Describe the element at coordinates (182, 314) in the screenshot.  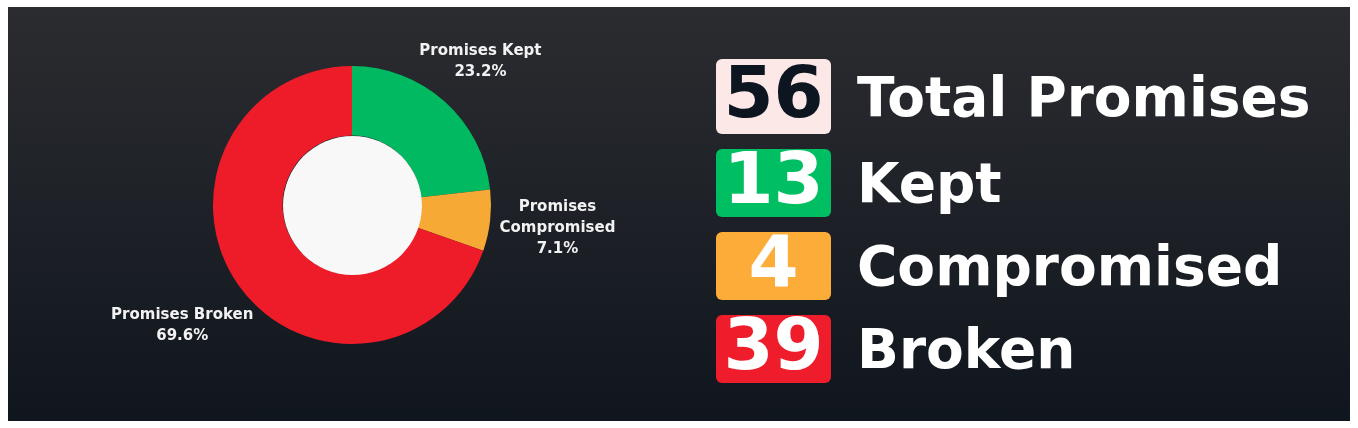
I see `slice-label: Promises Broken` at that location.